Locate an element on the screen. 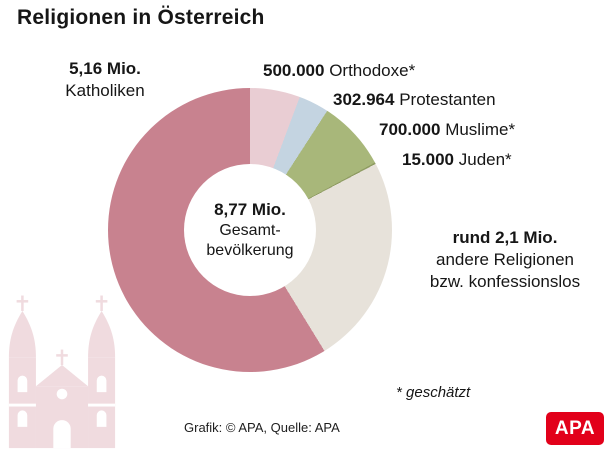 Image resolution: width=616 pixels, height=451 pixels. label-orthodoxe-name: Orthodoxe* is located at coordinates (372, 70).